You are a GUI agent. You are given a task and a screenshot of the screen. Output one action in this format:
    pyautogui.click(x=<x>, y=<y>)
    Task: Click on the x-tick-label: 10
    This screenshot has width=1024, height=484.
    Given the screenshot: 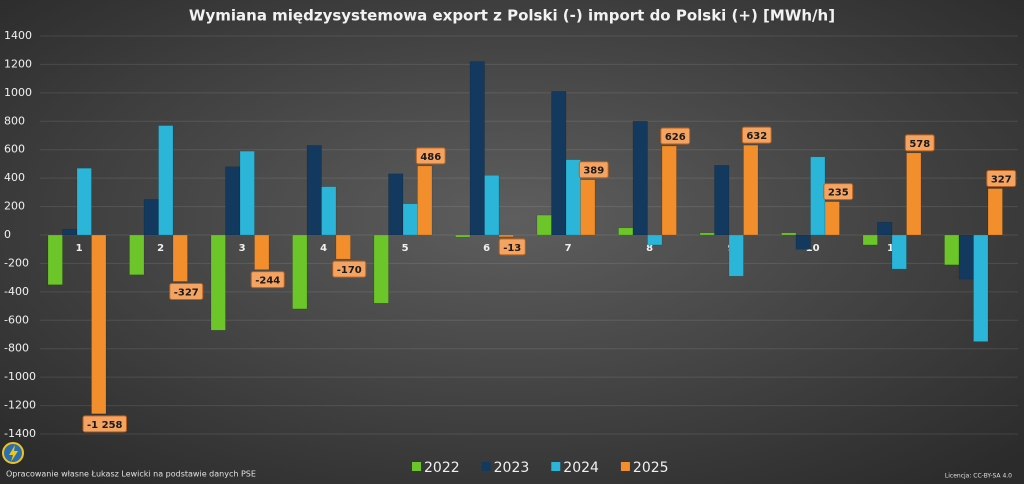 What is the action you would take?
    pyautogui.click(x=813, y=248)
    